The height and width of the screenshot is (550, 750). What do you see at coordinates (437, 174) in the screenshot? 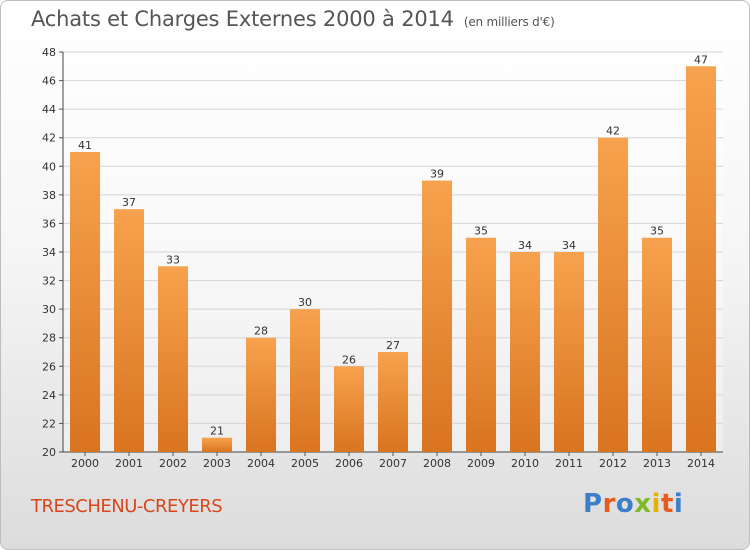
I see `data-label: 39` at bounding box center [437, 174].